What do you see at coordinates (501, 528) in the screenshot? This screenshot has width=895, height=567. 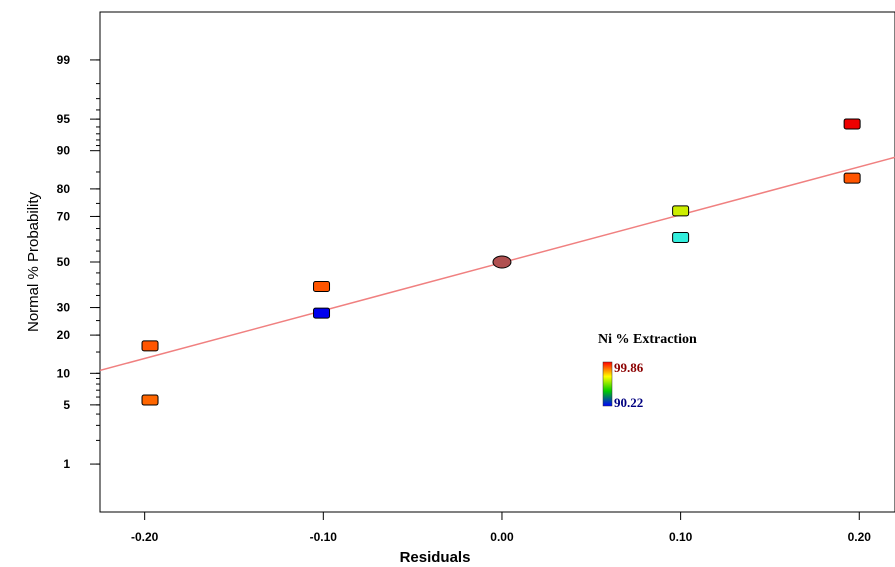 I see `x-axis-ticks: -0.20 -0.10 0.00 0.10 0.20` at bounding box center [501, 528].